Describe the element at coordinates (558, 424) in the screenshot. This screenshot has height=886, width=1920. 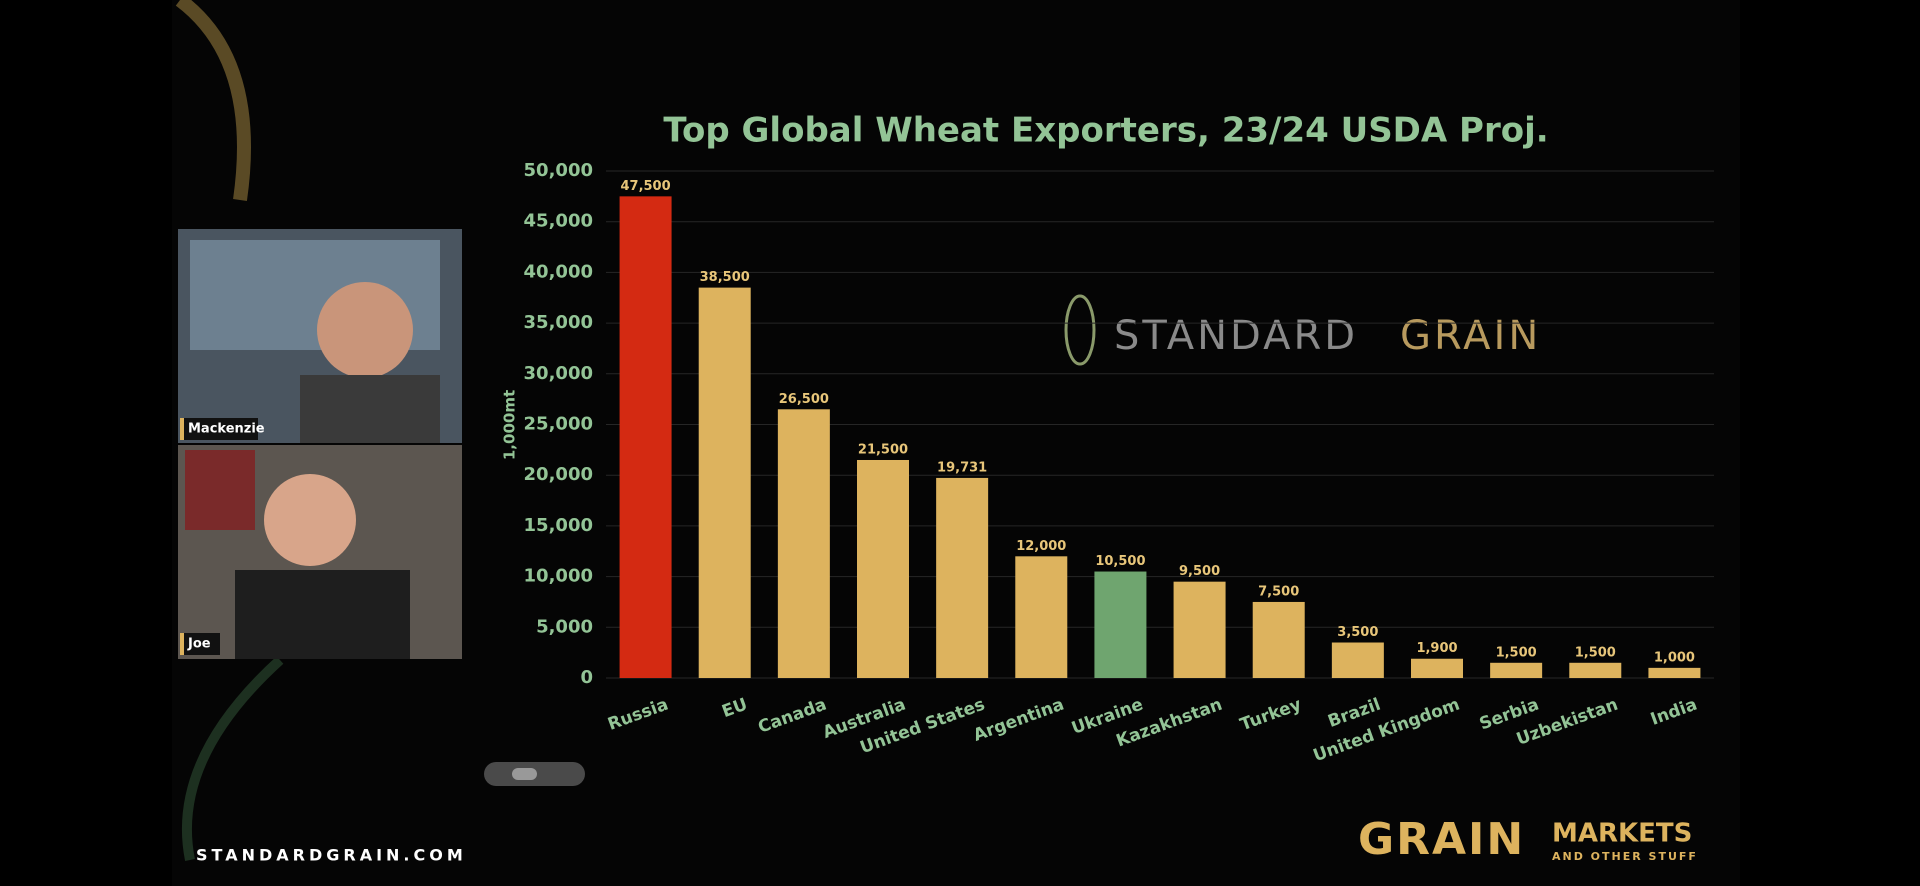
I see `y-tick-label: 25,000` at that location.